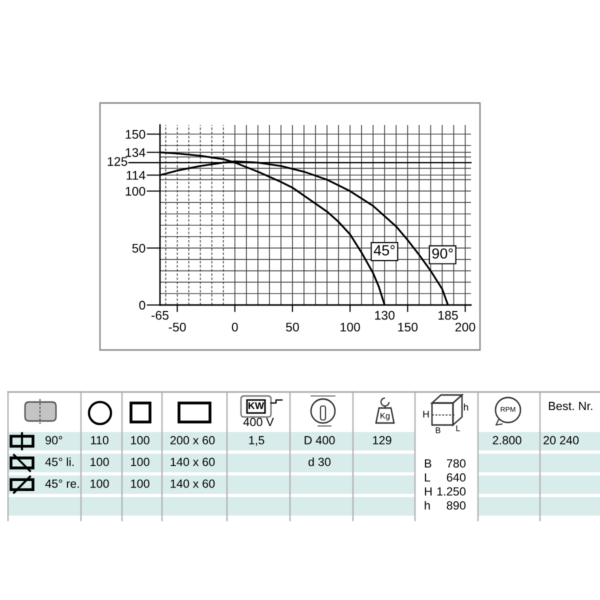 Image resolution: width=600 pixels, height=600 pixels. I want to click on x-tick-label: -50, so click(177, 327).